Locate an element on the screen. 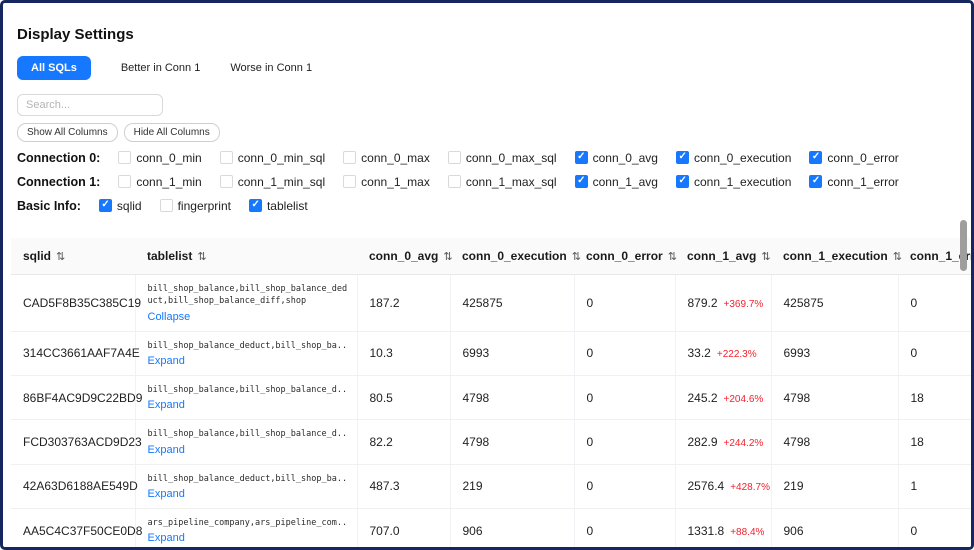 The image size is (974, 550). basic-info-group-label: Basic Info: is located at coordinates (49, 205).